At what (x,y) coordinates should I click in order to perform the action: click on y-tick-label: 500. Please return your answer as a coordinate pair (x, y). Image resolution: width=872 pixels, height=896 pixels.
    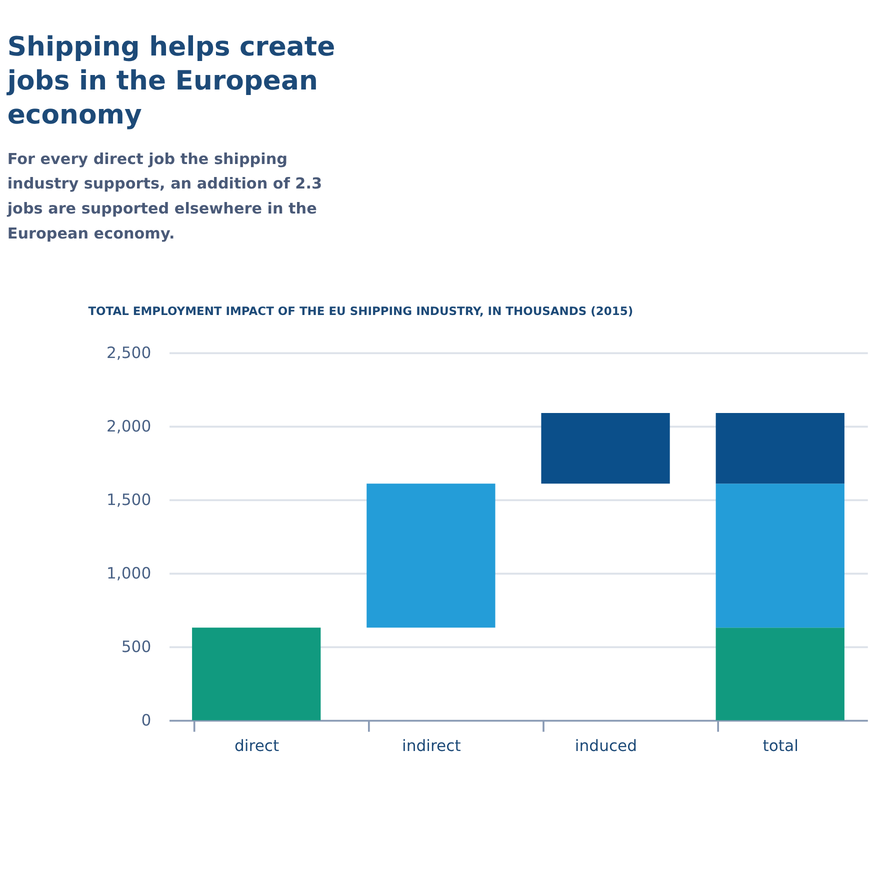
    Looking at the image, I should click on (136, 647).